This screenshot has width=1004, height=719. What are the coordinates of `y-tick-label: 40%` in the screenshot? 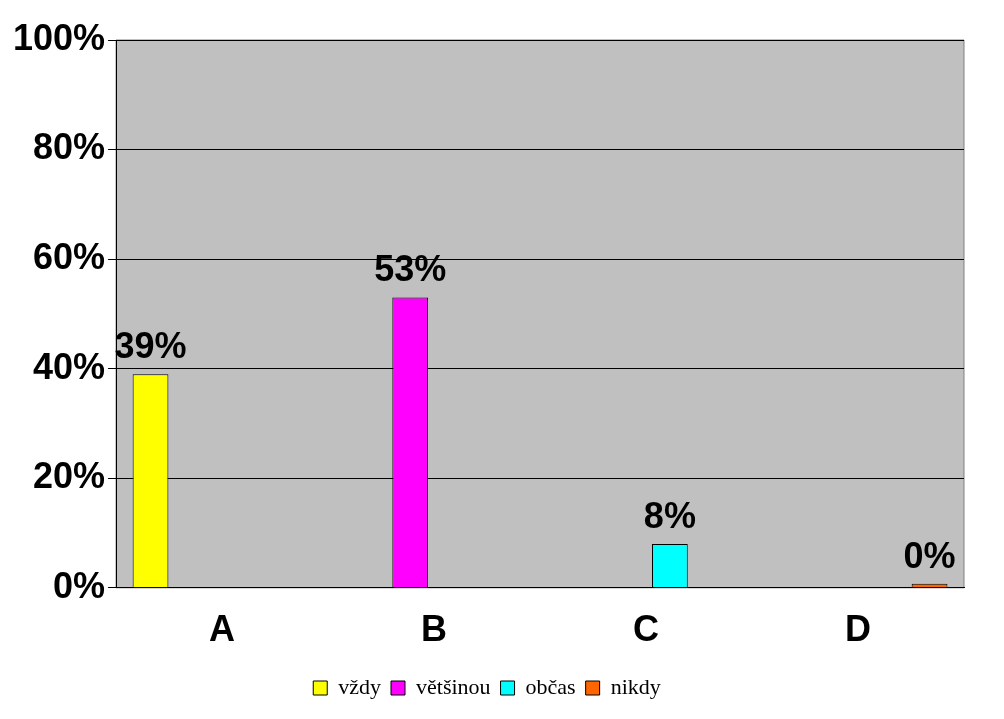 It's located at (69, 366).